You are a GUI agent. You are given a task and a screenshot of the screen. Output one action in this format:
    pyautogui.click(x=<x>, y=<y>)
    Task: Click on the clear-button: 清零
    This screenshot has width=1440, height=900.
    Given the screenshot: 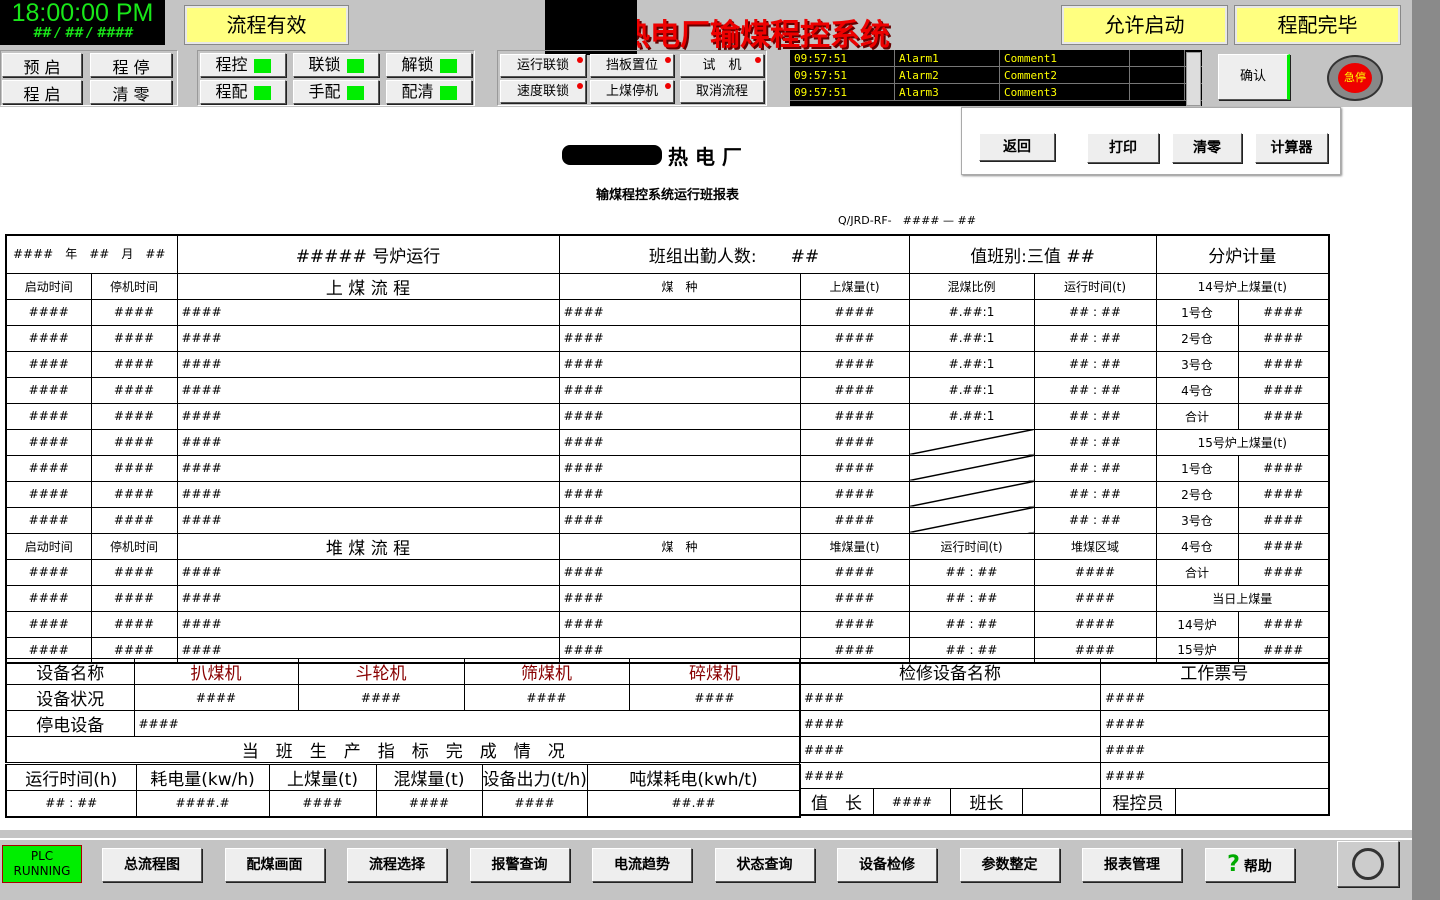 What is the action you would take?
    pyautogui.click(x=1207, y=148)
    